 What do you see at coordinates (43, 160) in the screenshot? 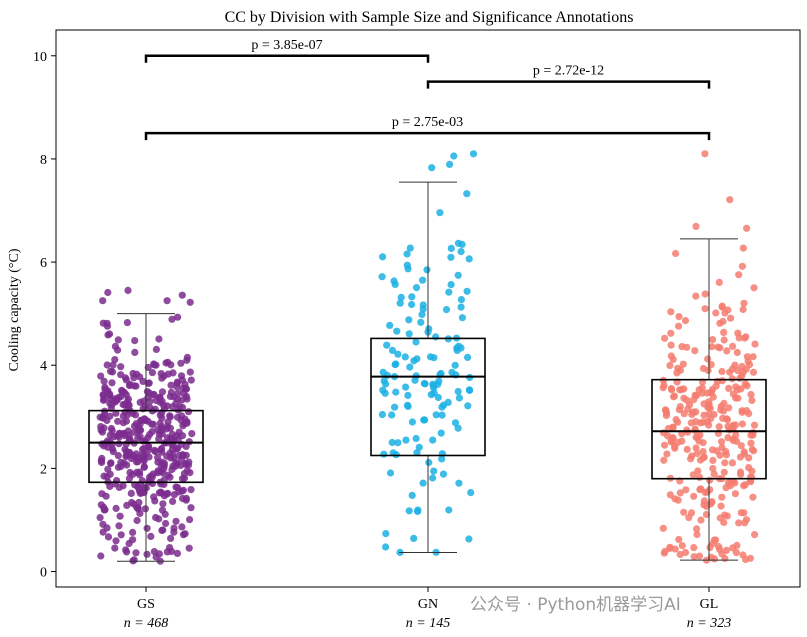
I see `y-tick-label: 8` at bounding box center [43, 160].